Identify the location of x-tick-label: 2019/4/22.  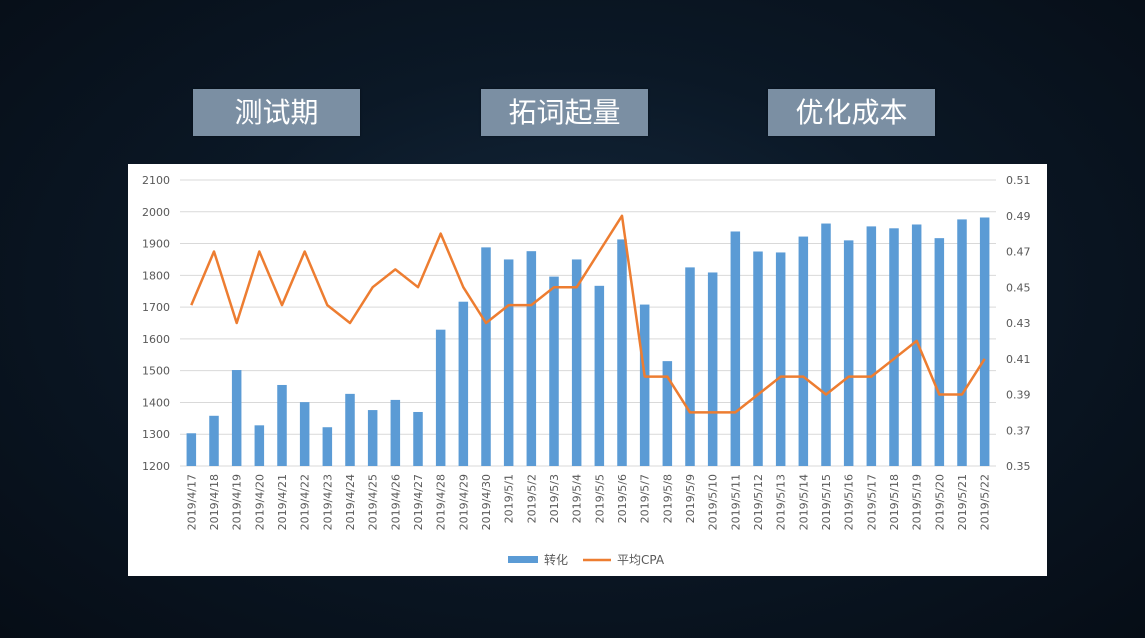
(305, 502).